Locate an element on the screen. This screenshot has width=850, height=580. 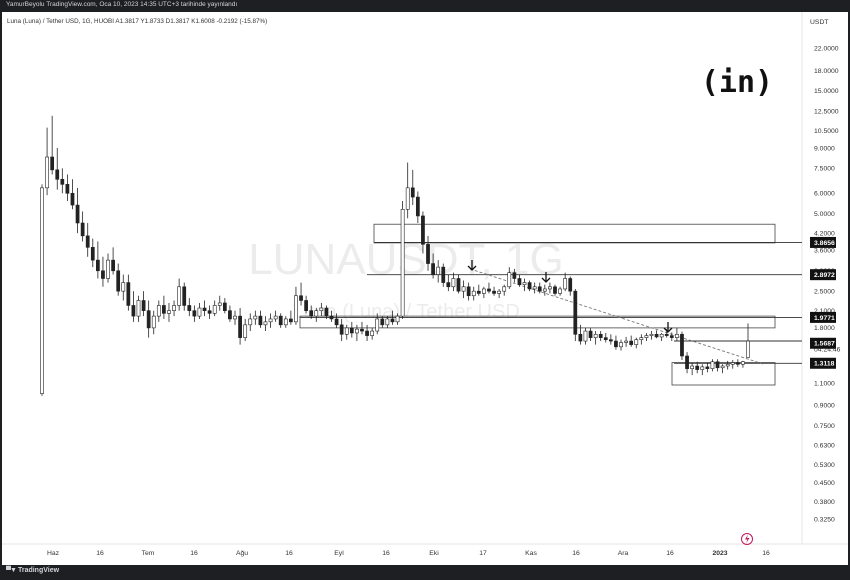
price-tick-label: 0.7500 is located at coordinates (824, 426).